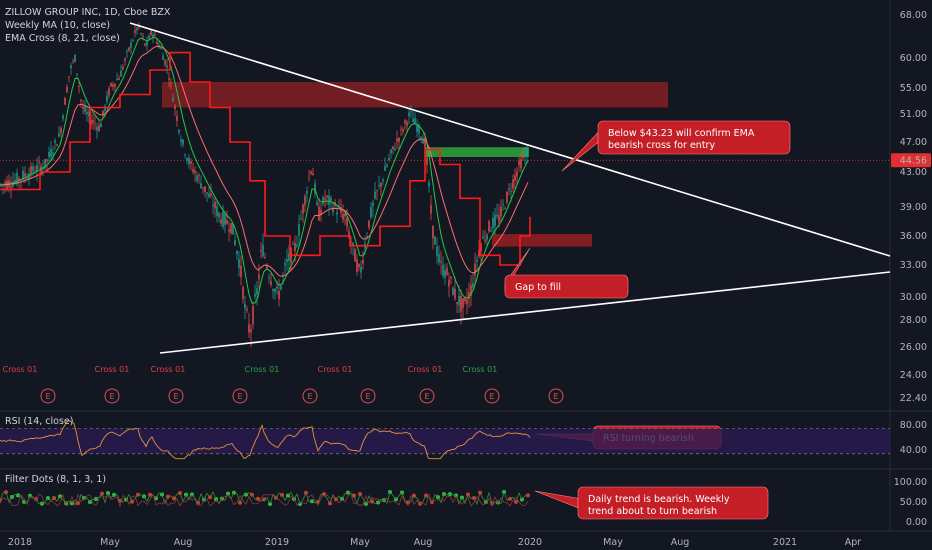 This screenshot has width=932, height=550. Describe the element at coordinates (58, 25) in the screenshot. I see `weekly-ma-legend: Weekly MA (10, close)` at that location.